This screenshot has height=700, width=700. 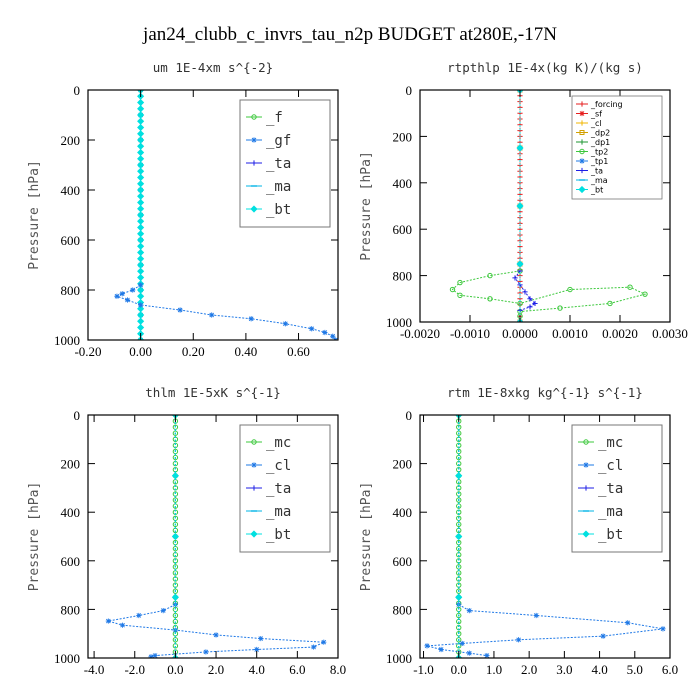 What do you see at coordinates (570, 333) in the screenshot?
I see `x-tick-label: 0.0010` at bounding box center [570, 333].